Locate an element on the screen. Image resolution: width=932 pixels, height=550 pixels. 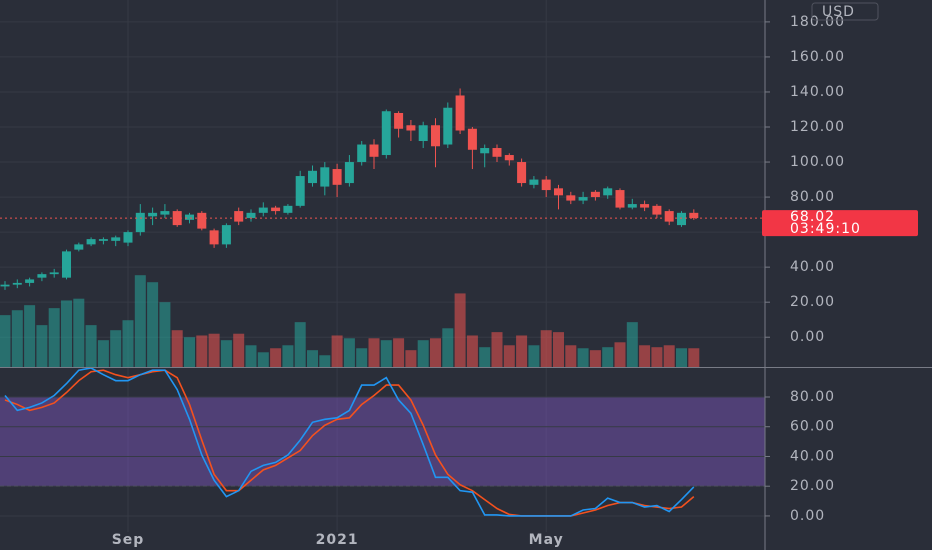
y-tick-label: 180.00 is located at coordinates (817, 22).